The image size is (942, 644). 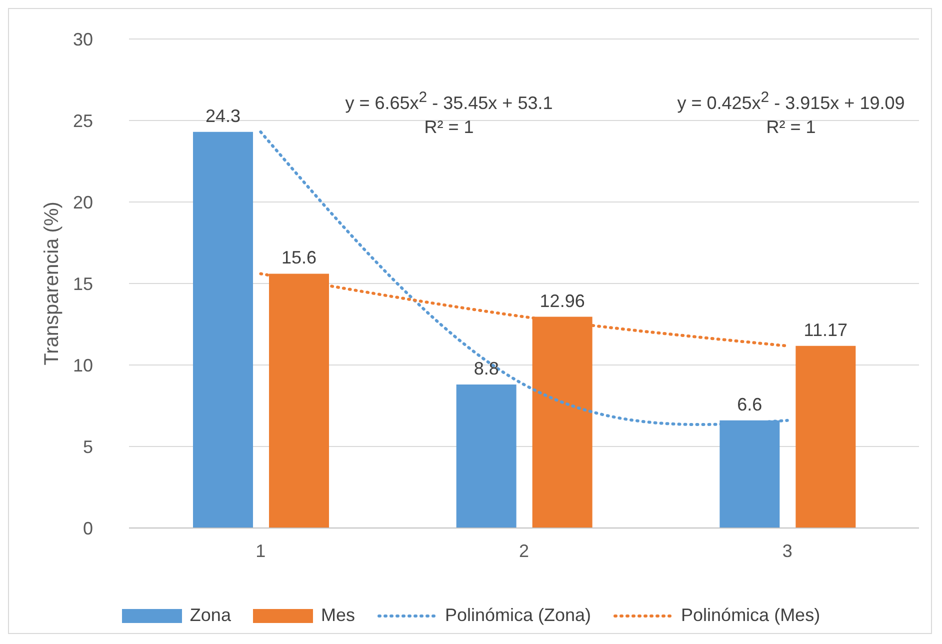 What do you see at coordinates (261, 550) in the screenshot?
I see `x-tick-label: 1` at bounding box center [261, 550].